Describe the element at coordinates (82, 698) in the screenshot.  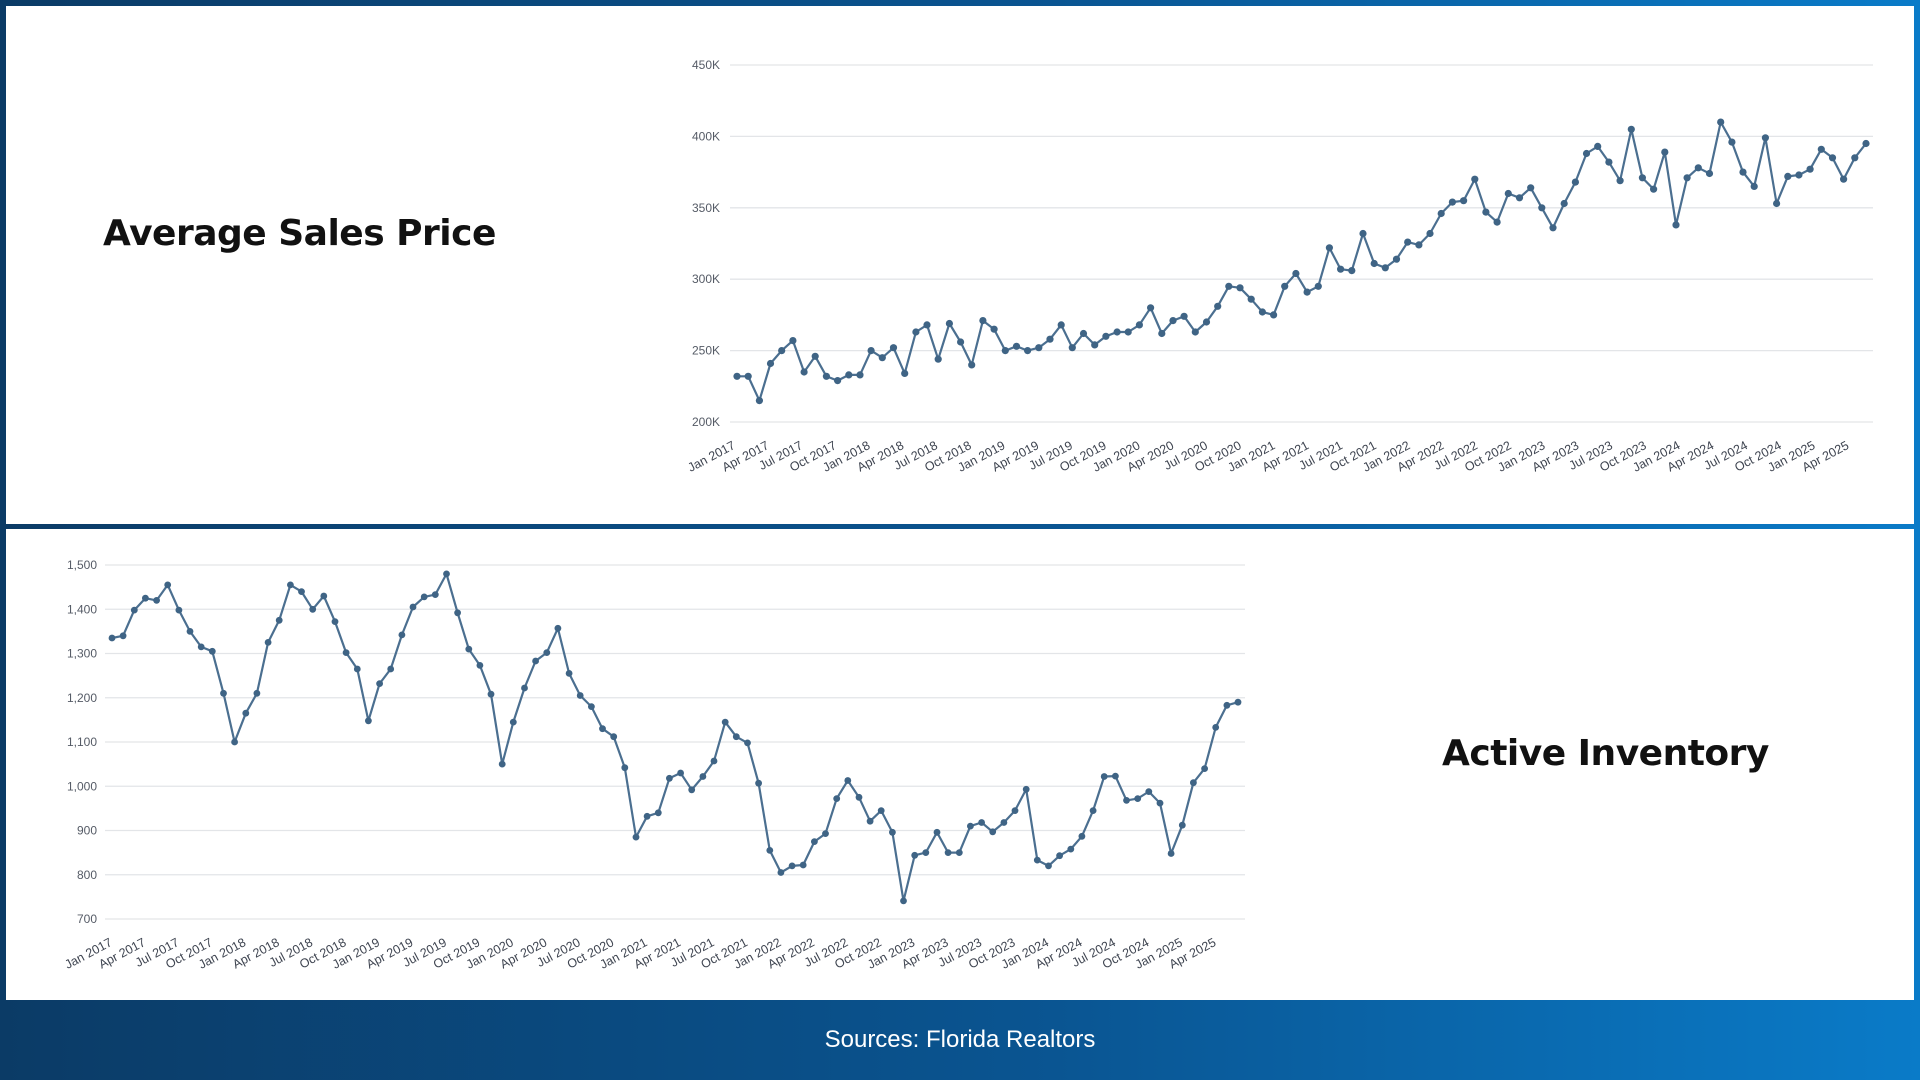
I see `y-tick-label: 1,200` at that location.